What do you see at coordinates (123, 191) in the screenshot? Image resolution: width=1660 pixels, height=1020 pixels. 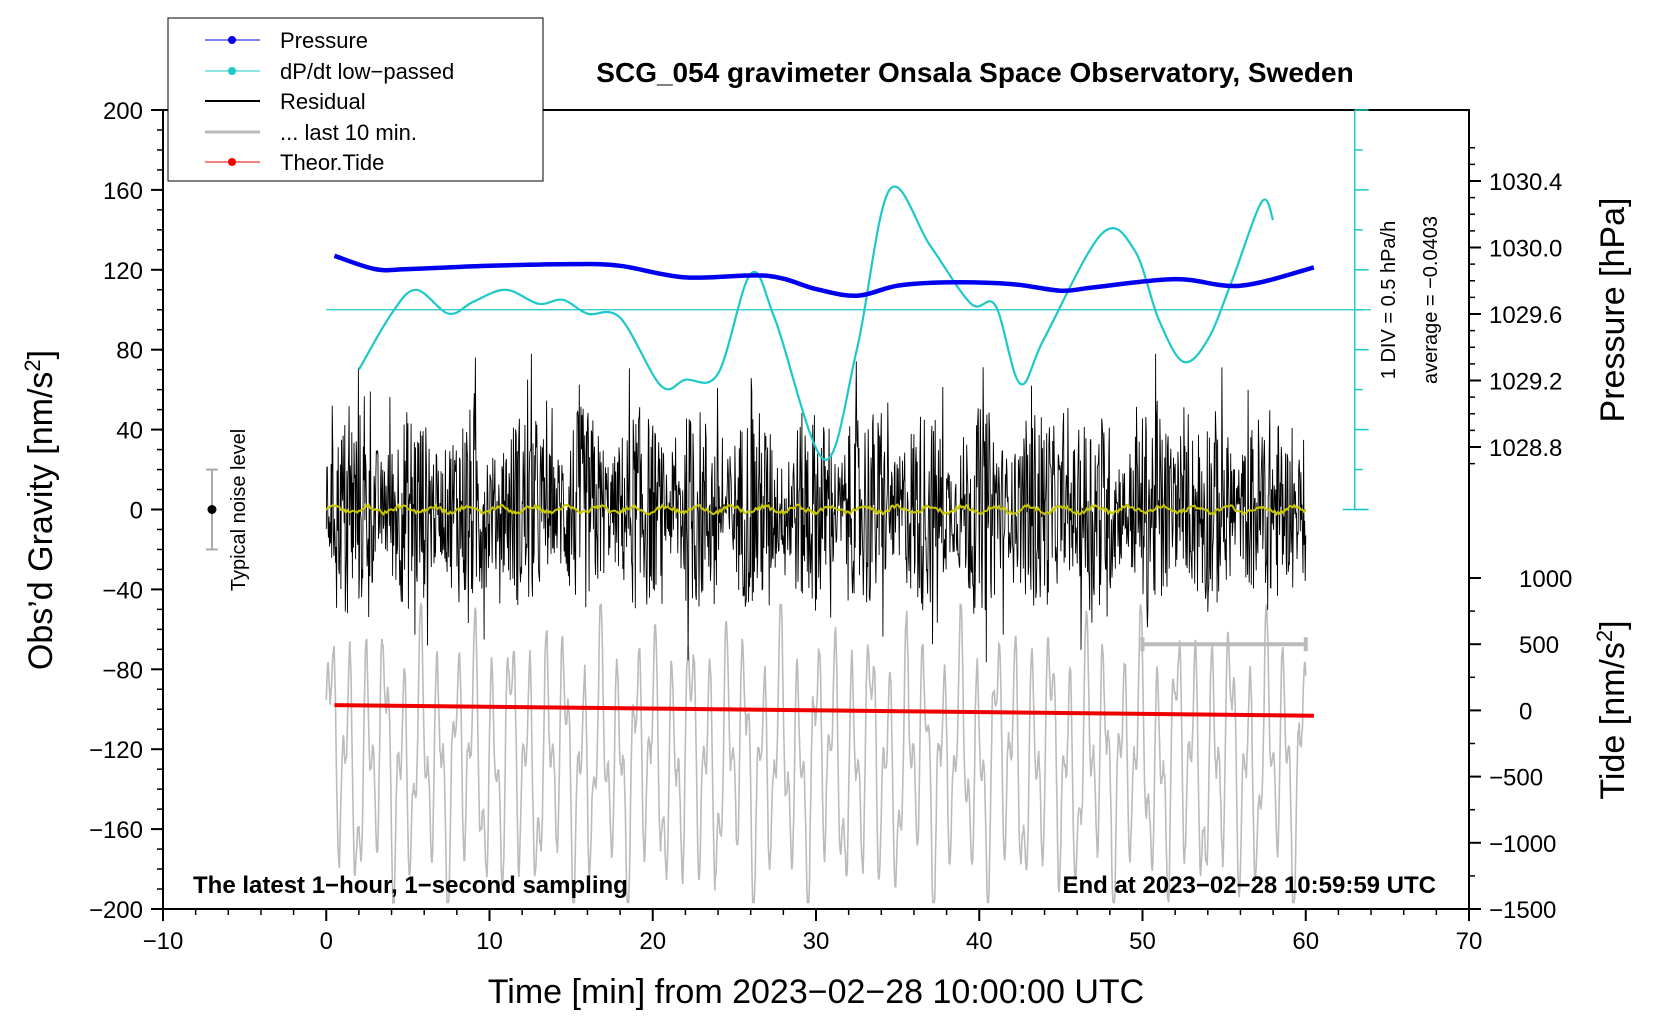 I see `y-tick-label: 160` at bounding box center [123, 191].